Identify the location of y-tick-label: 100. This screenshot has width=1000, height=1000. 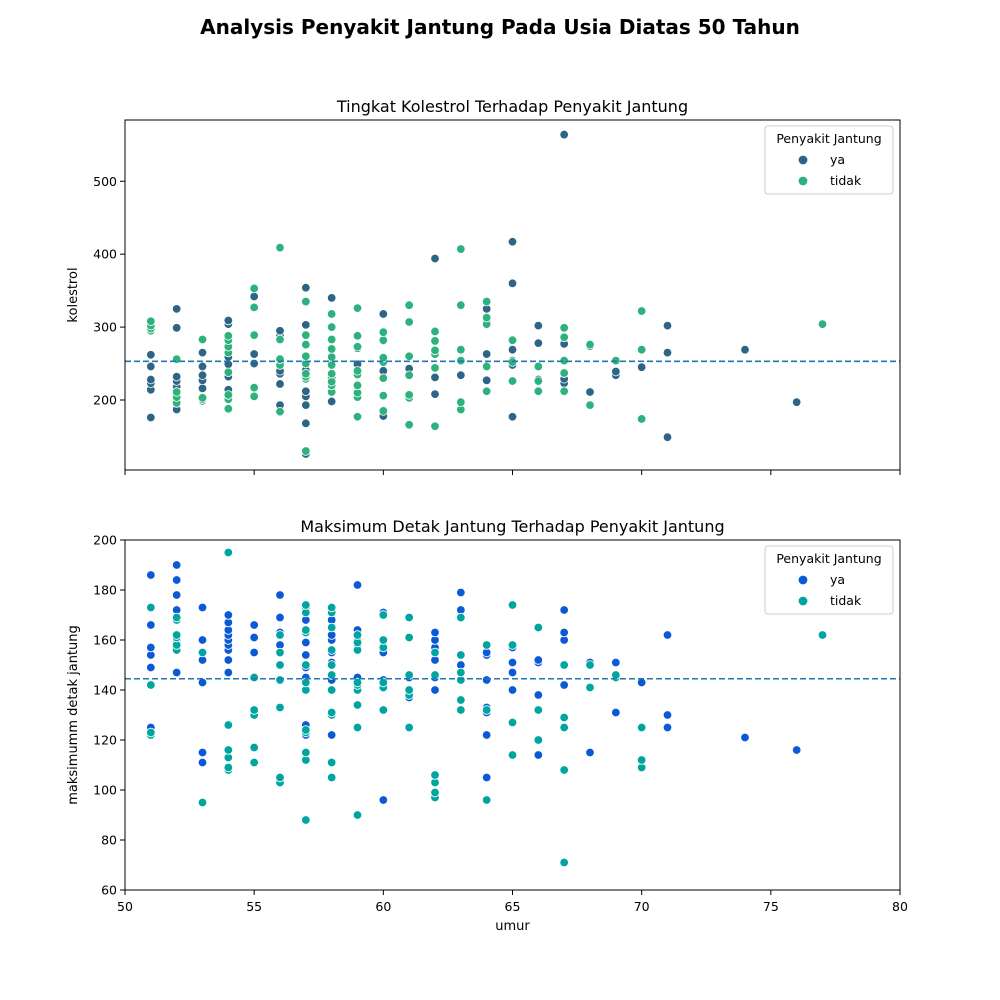
(105, 790).